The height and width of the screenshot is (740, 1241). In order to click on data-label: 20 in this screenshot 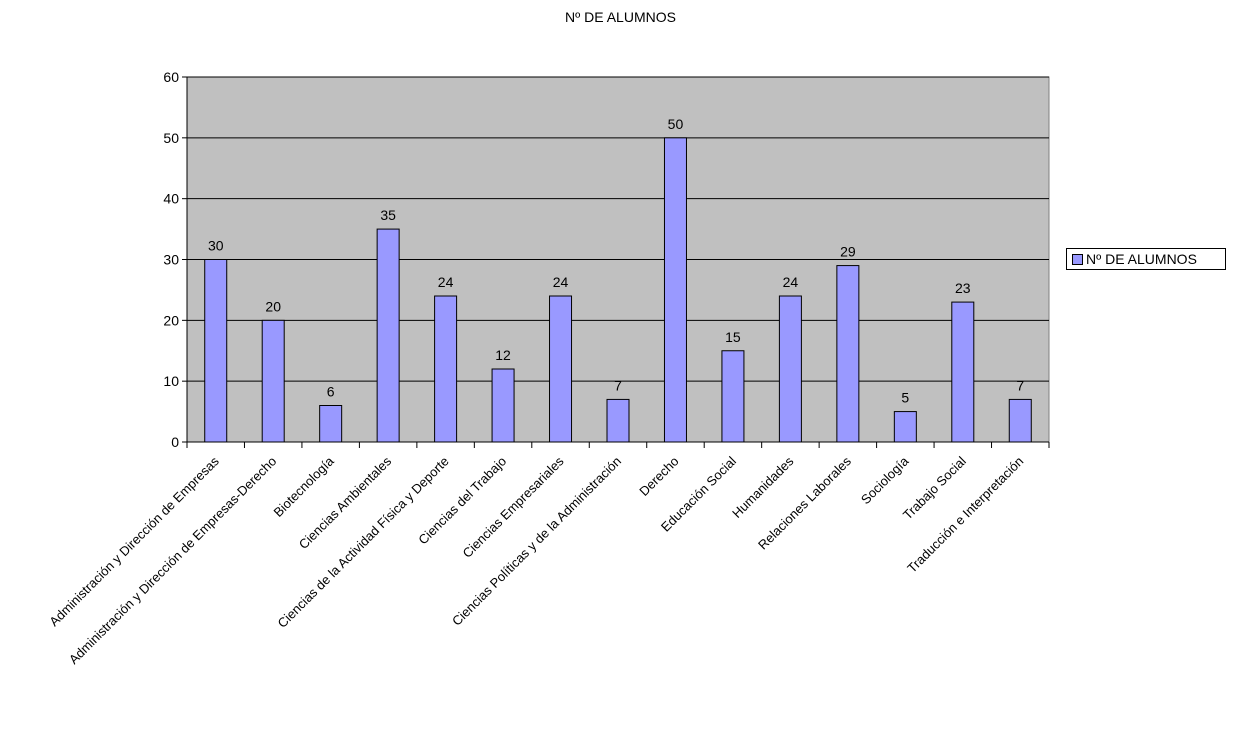, I will do `click(273, 306)`.